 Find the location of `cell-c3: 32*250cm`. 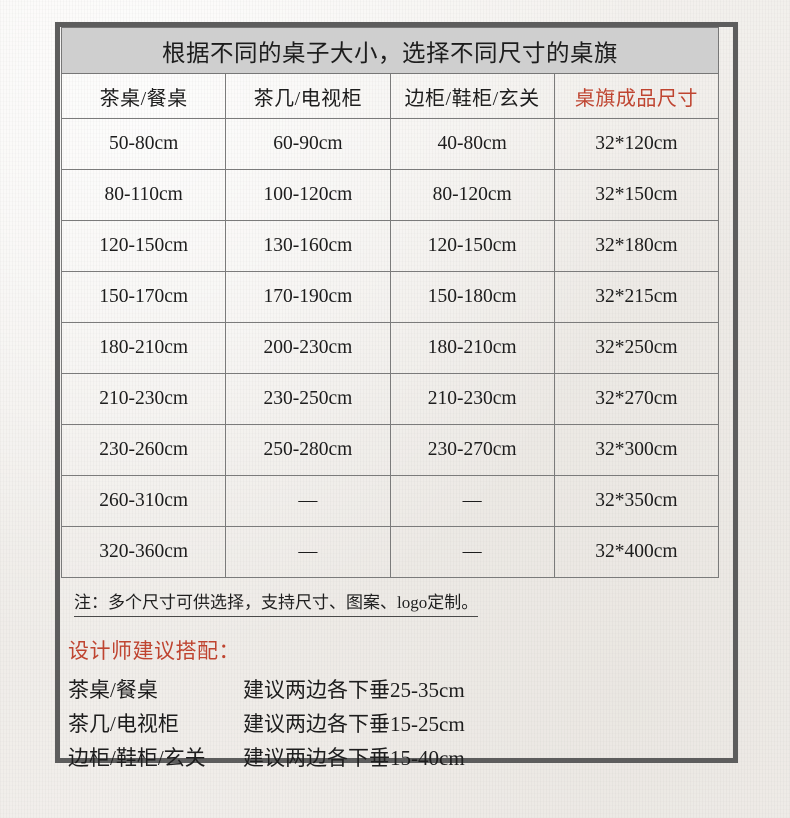

cell-c3: 32*250cm is located at coordinates (636, 348).